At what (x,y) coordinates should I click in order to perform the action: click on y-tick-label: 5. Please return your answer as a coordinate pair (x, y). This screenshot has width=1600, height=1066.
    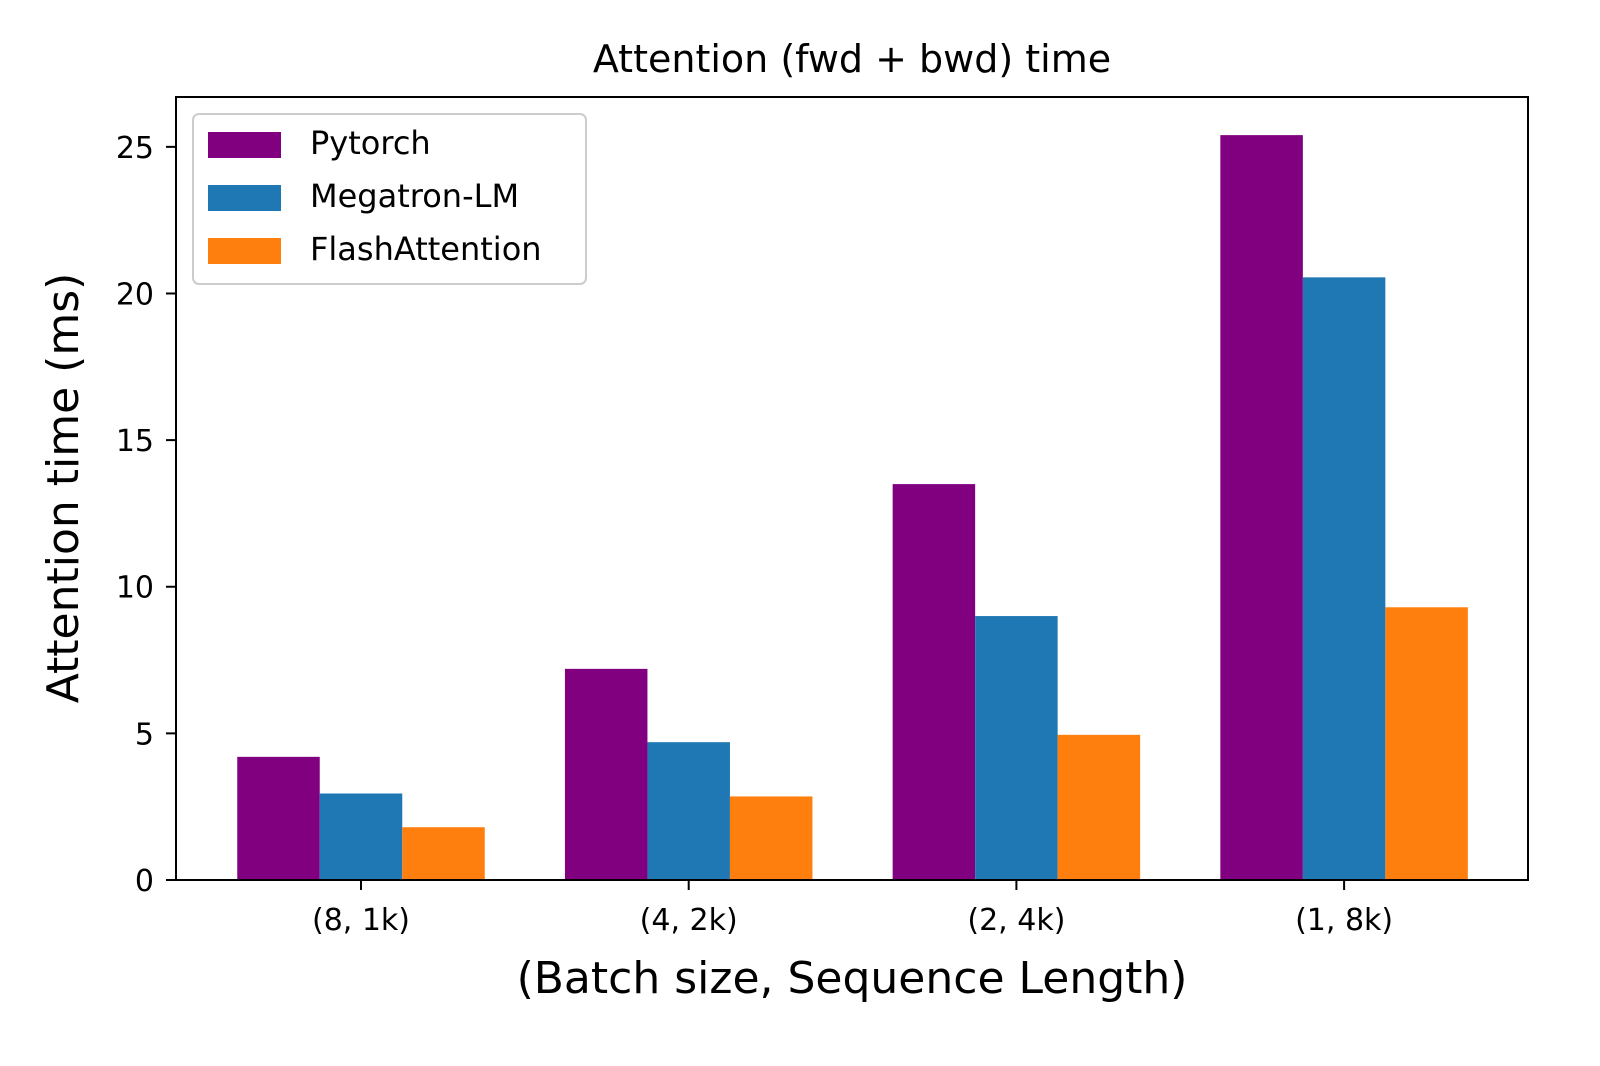
    Looking at the image, I should click on (144, 734).